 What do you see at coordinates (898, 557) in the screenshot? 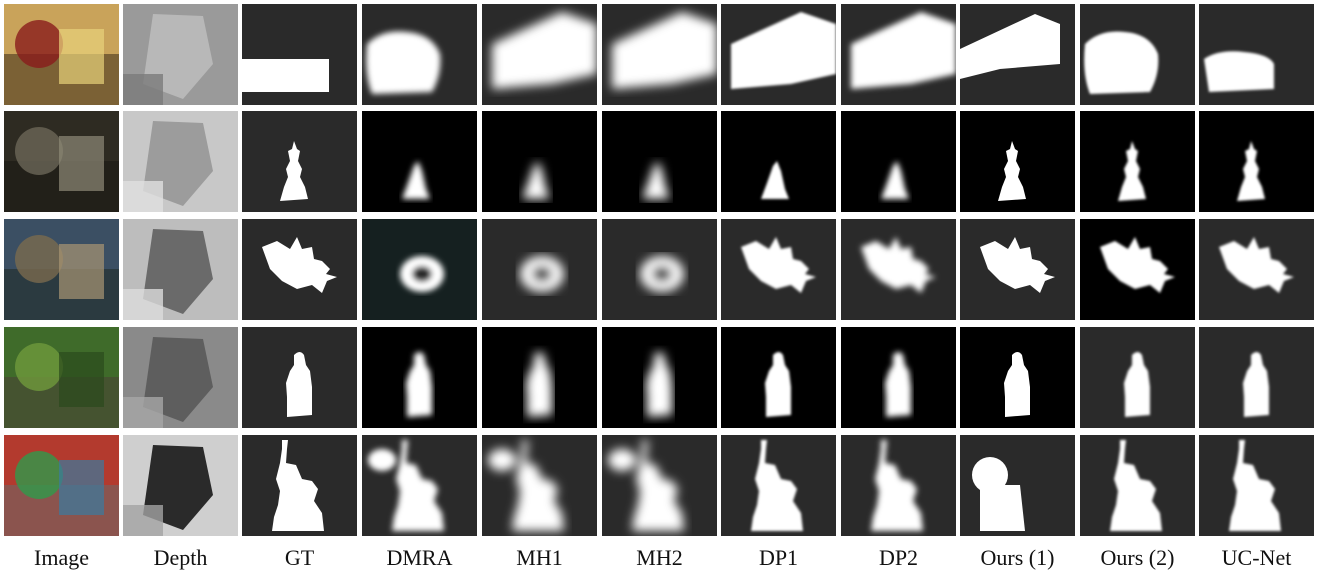
I see `column-label-dp2: DP2` at bounding box center [898, 557].